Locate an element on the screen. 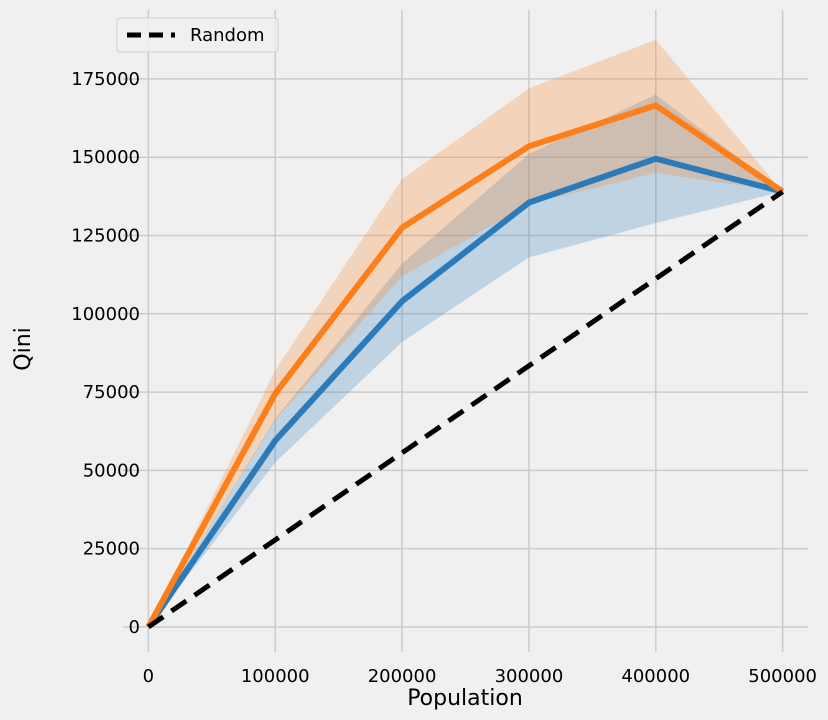  y-tick-label: 125000 is located at coordinates (105, 235).